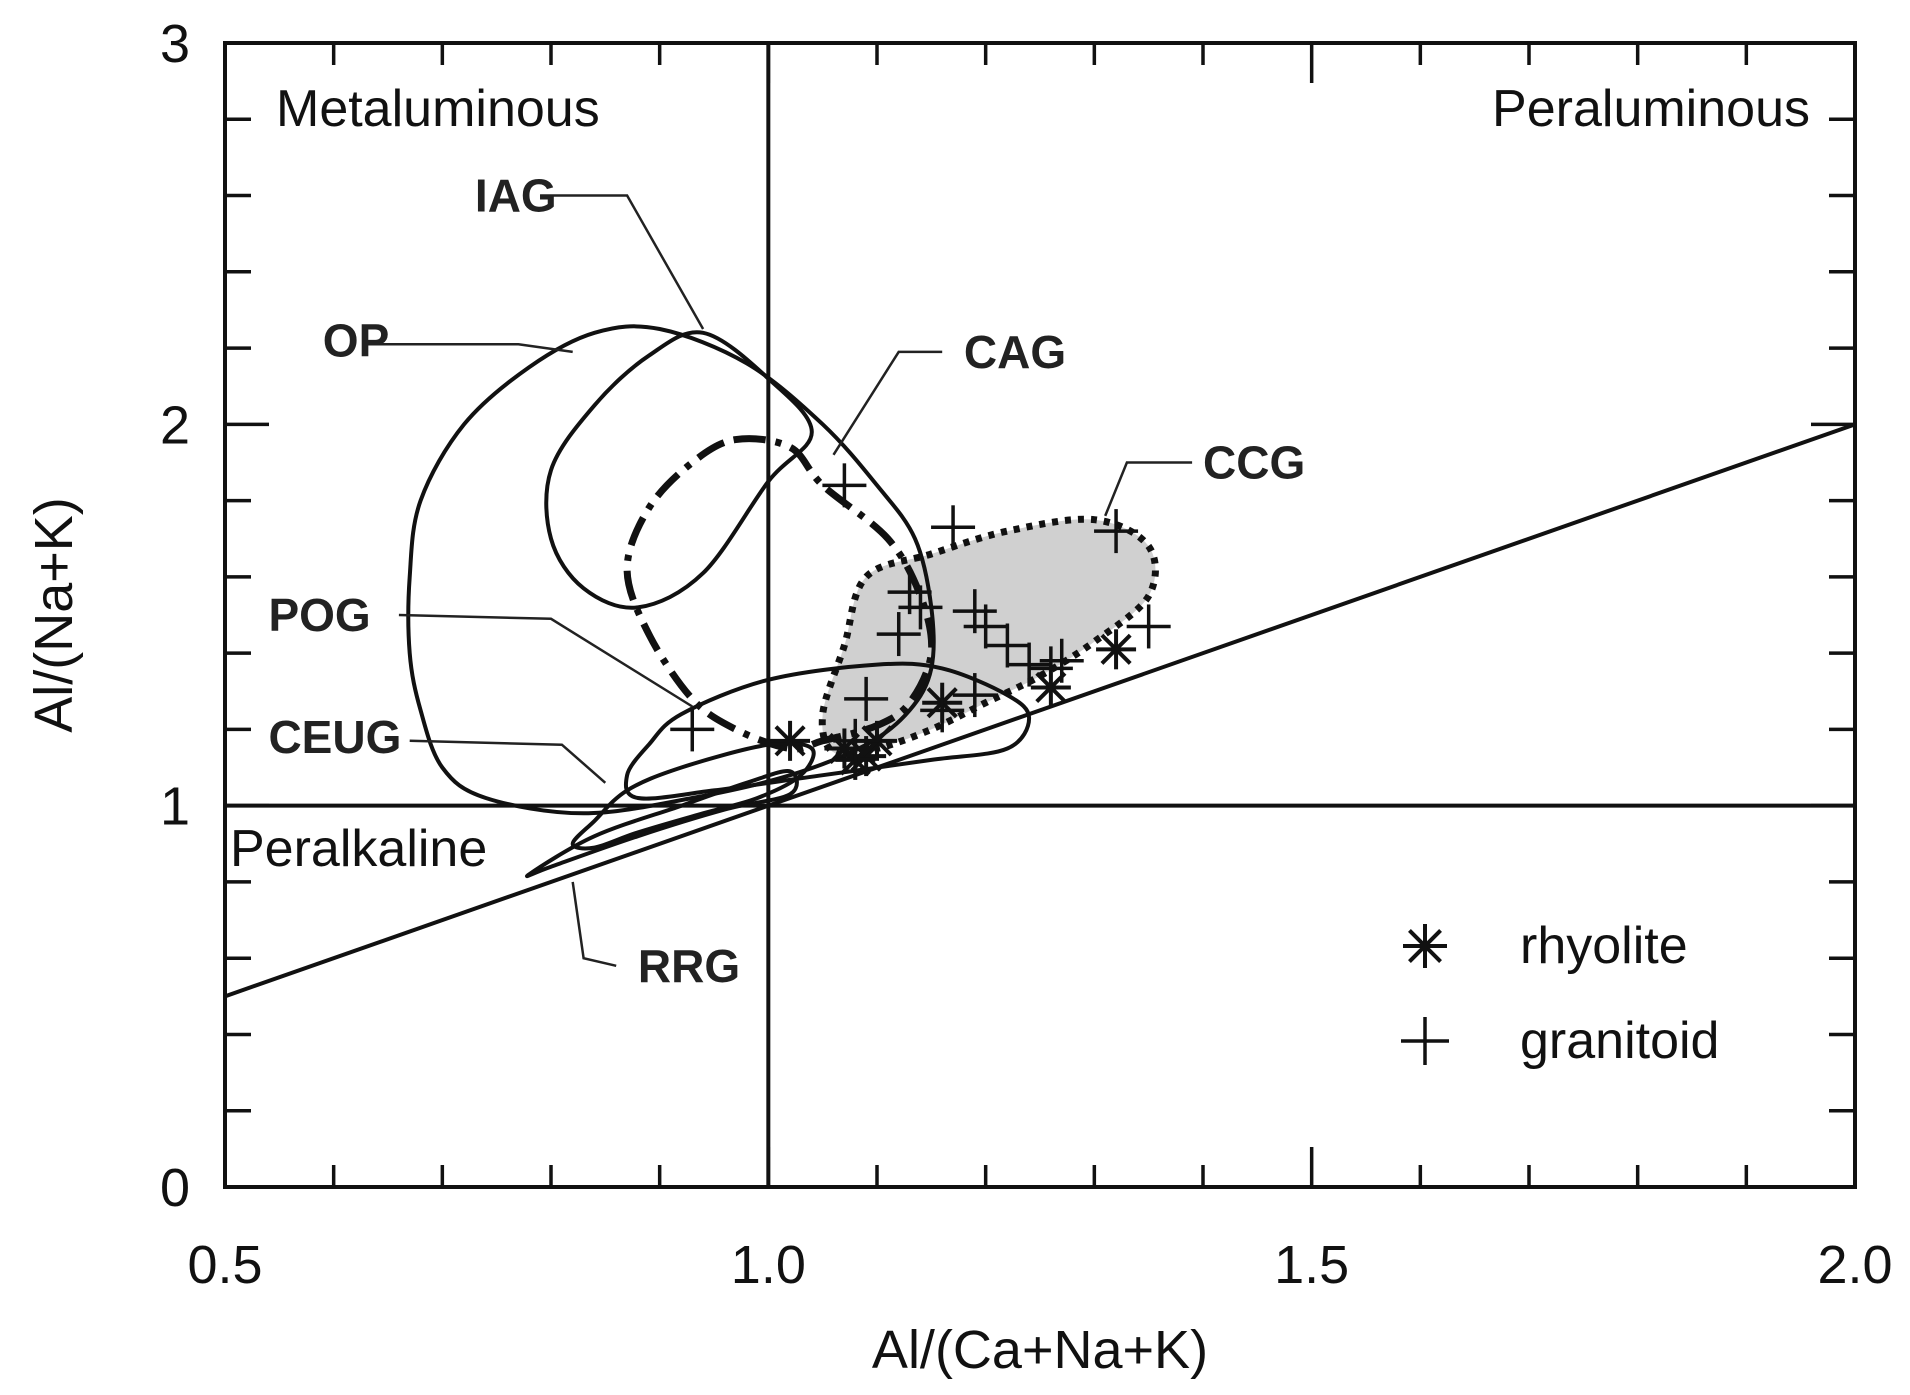  I want to click on y-tick-label: 2, so click(175, 425).